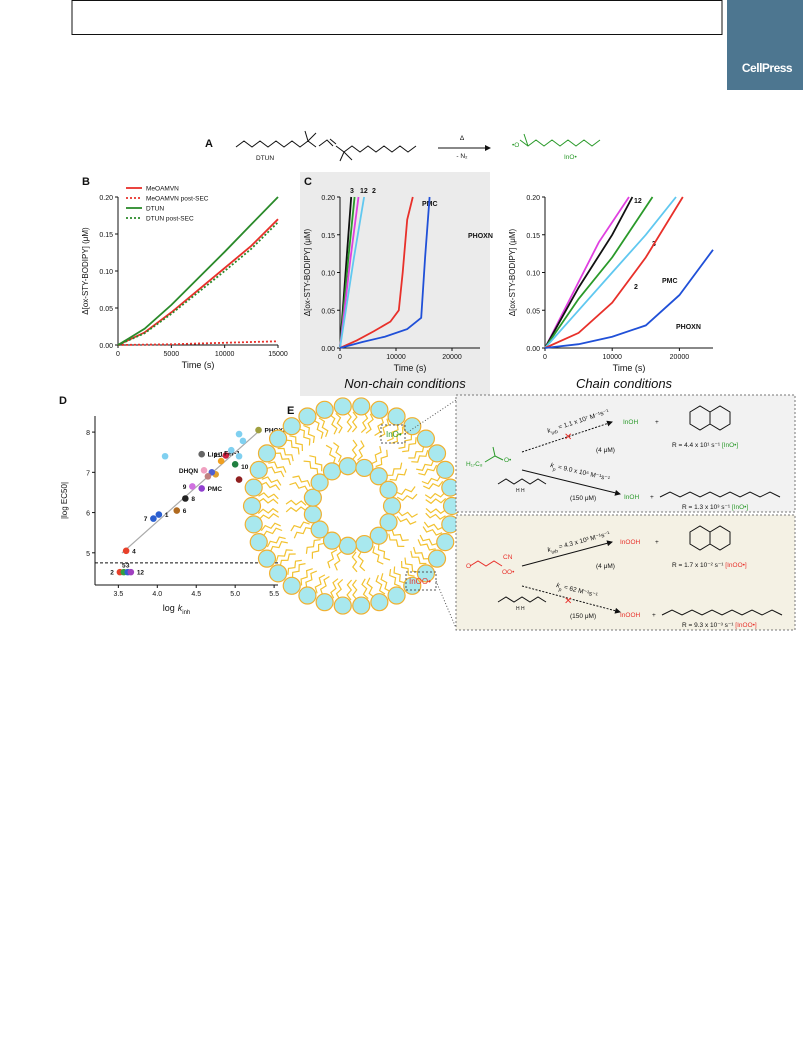  I want to click on vesicle-radical: InOO•, so click(420, 581).